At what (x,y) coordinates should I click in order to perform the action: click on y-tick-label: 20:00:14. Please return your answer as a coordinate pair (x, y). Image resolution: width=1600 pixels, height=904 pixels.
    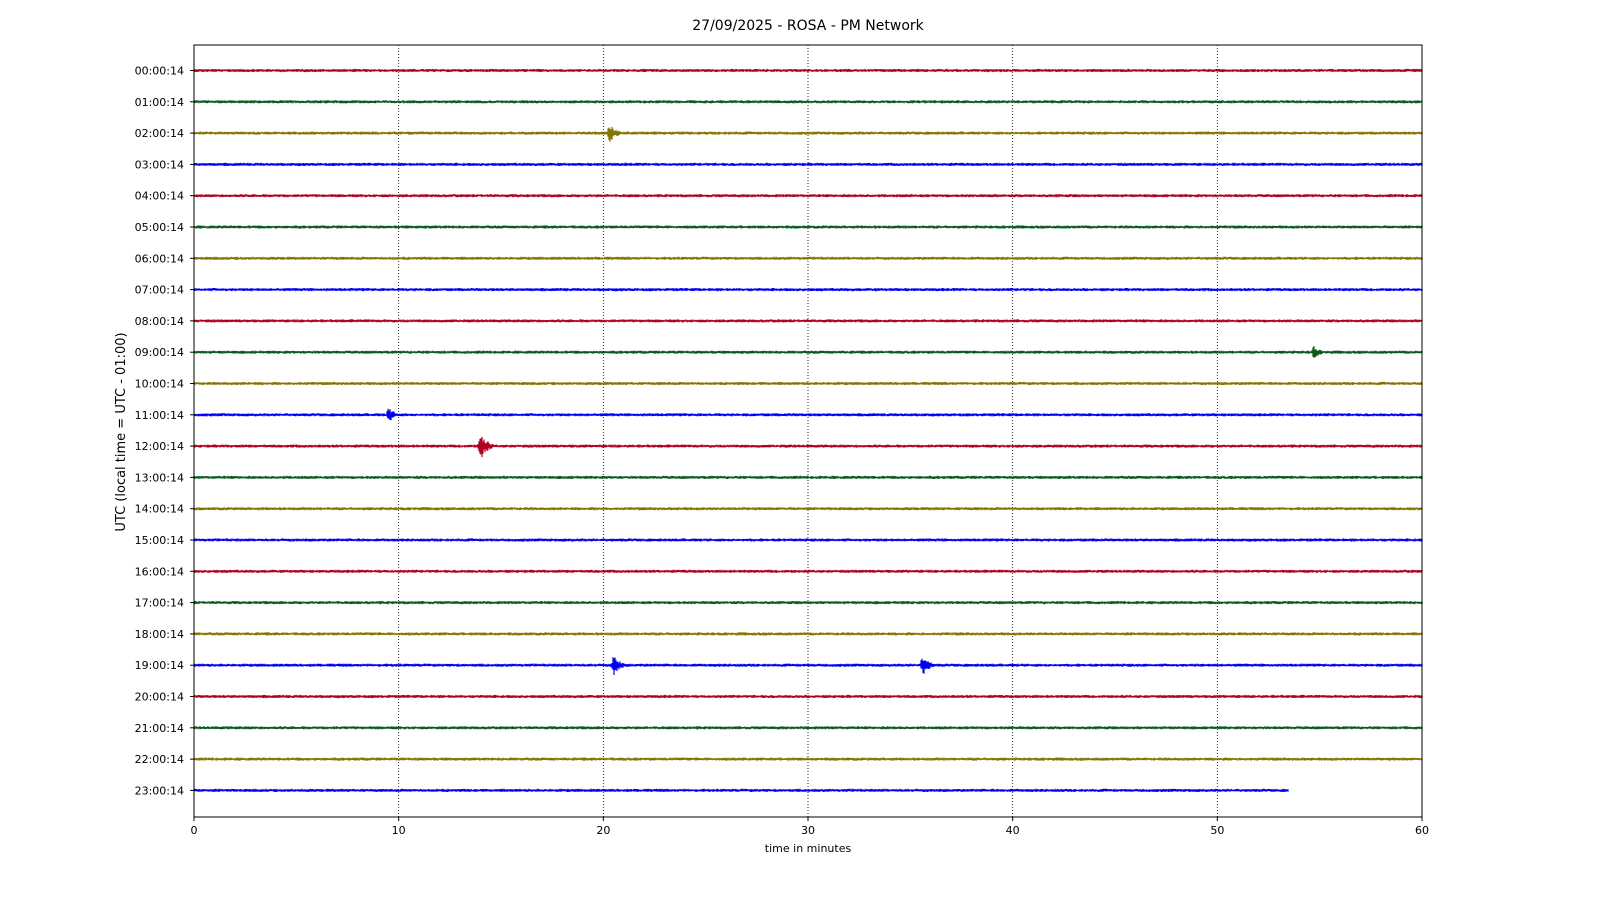
    Looking at the image, I should click on (159, 697).